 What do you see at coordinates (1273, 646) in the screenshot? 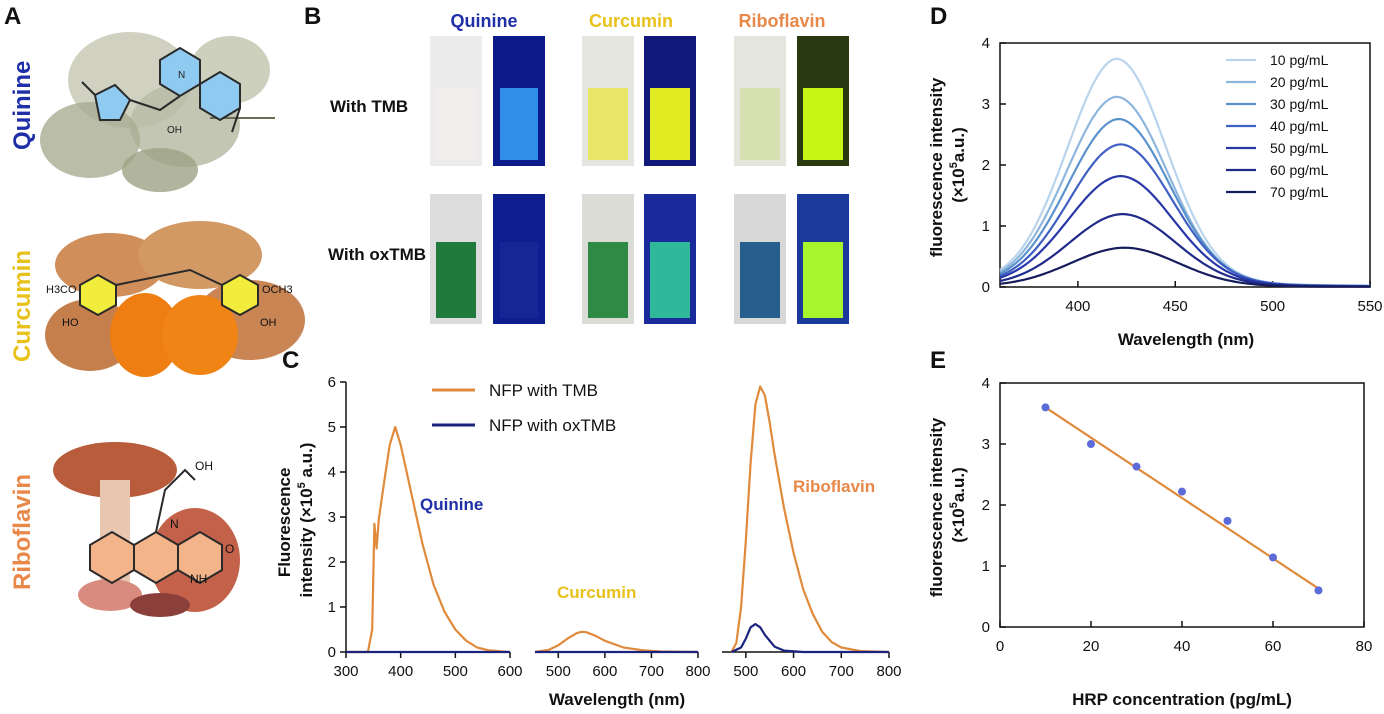
I see `e-xtick-label: 60` at bounding box center [1273, 646].